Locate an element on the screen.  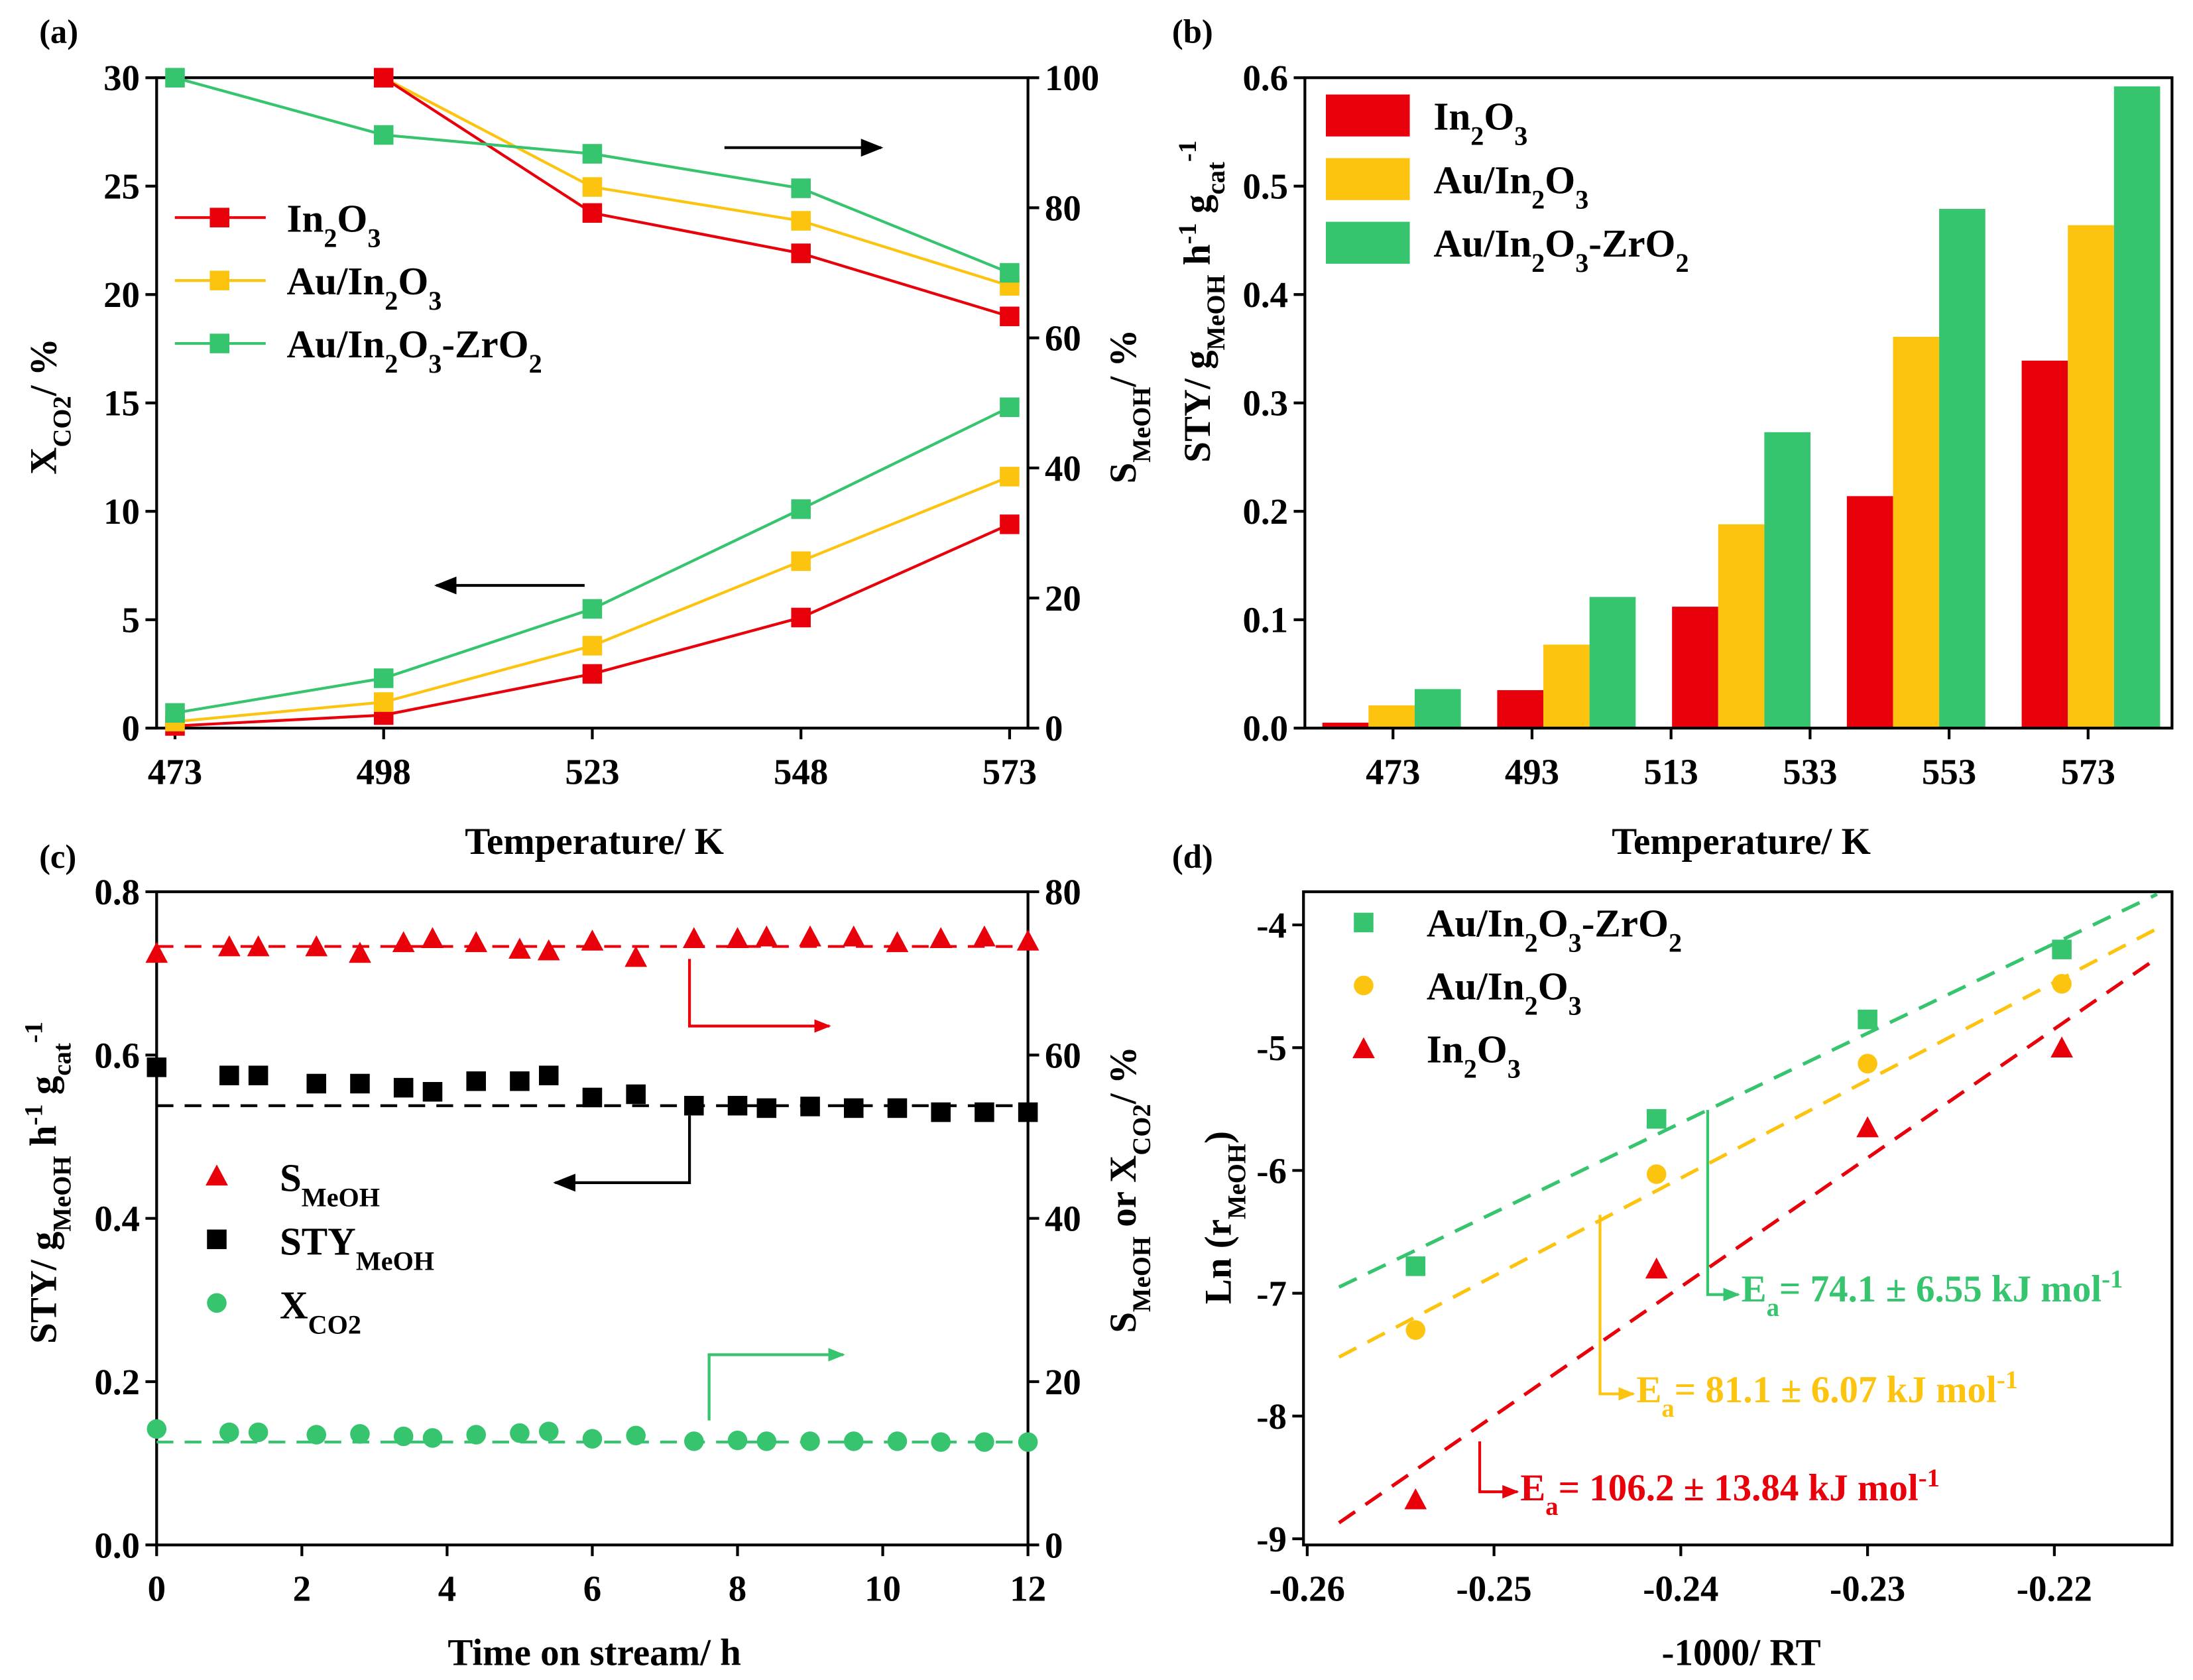
left-y-tick-label: -7 is located at coordinates (1271, 1294).